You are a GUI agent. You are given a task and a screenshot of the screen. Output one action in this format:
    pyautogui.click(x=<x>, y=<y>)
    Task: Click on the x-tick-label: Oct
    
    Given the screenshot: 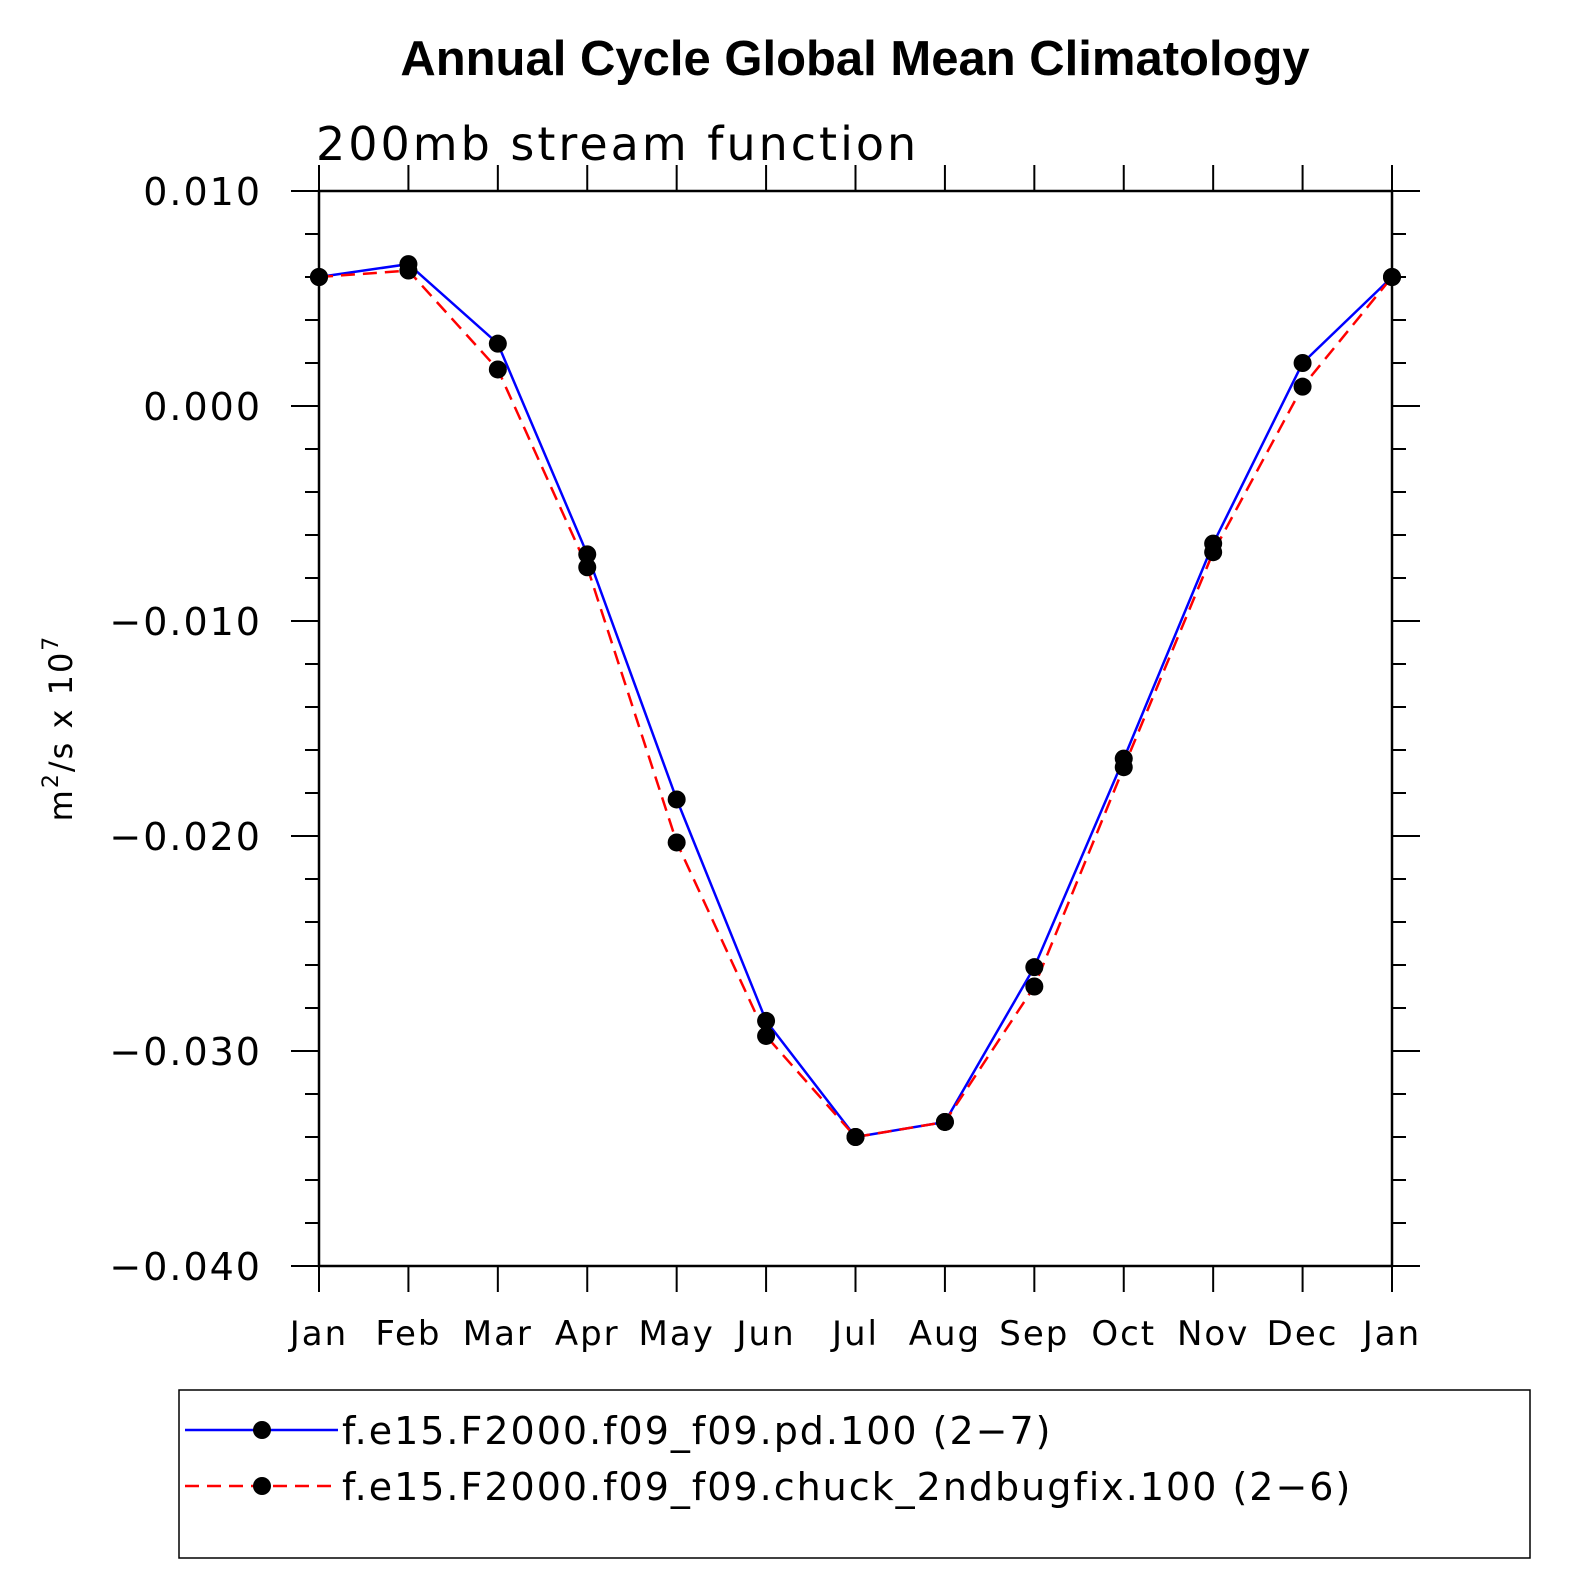 What is the action you would take?
    pyautogui.click(x=1123, y=1334)
    